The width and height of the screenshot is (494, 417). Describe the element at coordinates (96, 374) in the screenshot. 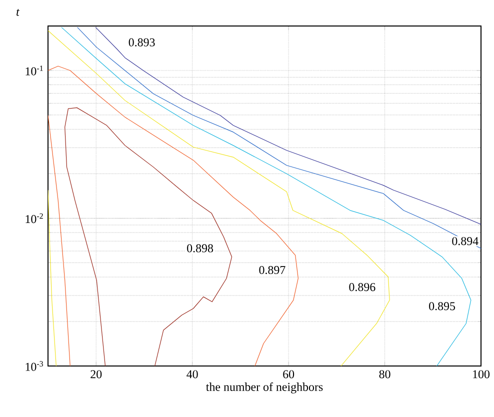

I see `x-tick-label: 20` at that location.